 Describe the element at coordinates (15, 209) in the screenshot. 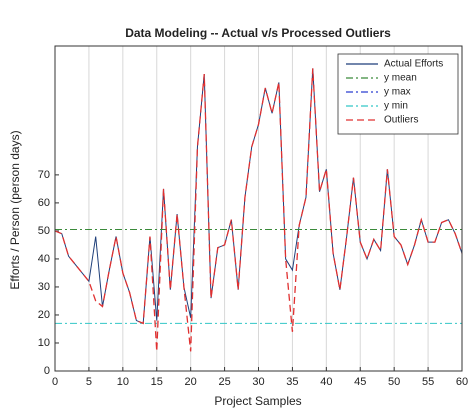

I see `y-axis-label: Efforts / Person (person days)` at that location.